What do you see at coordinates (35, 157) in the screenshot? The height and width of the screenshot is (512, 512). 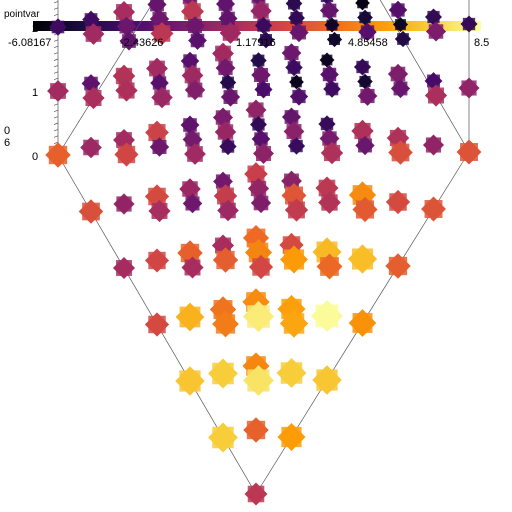 I see `left-axis-tick-label: 0` at bounding box center [35, 157].